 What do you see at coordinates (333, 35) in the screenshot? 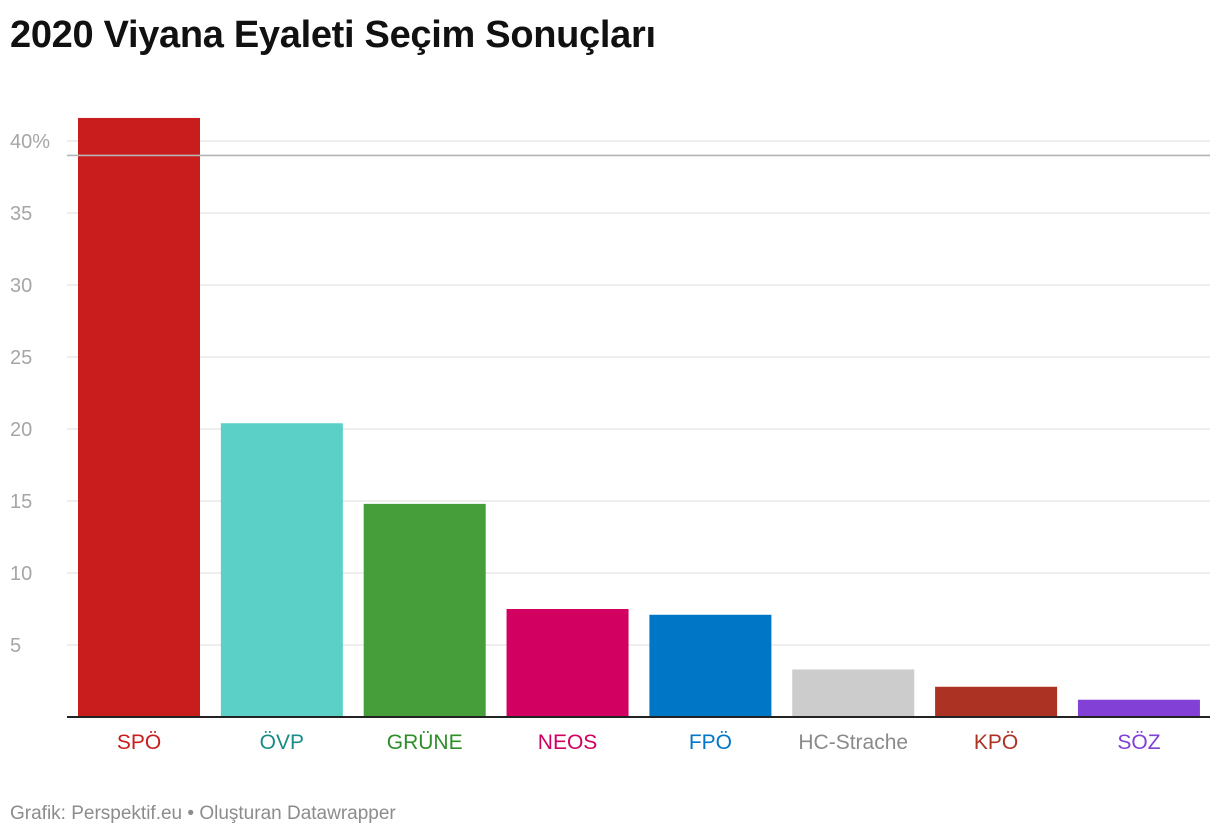
I see `chart-title: 2020 Viyana Eyaleti Seçim Sonuçları` at bounding box center [333, 35].